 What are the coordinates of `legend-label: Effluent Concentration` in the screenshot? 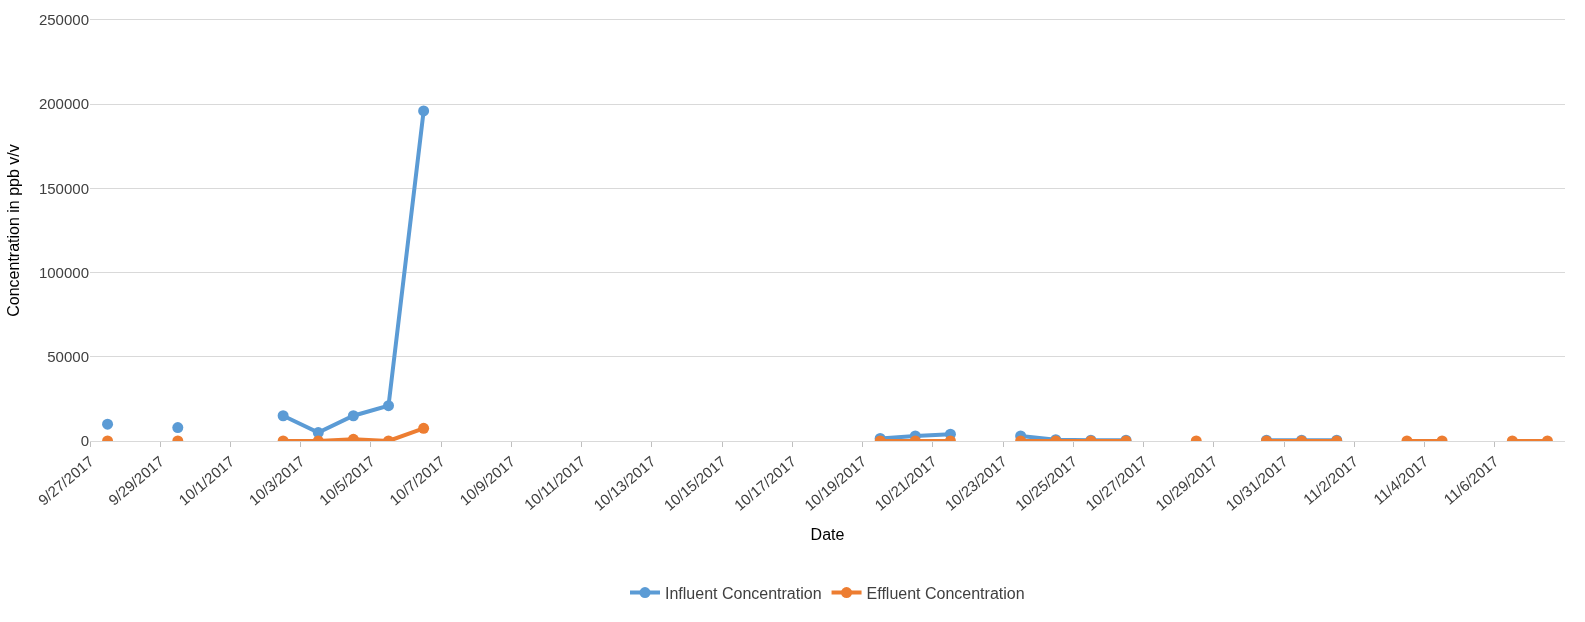 It's located at (945, 593).